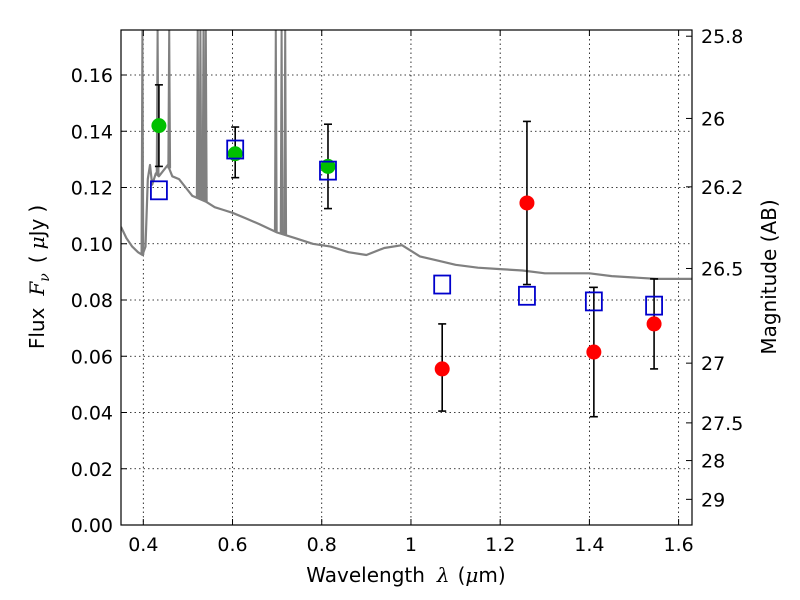  I want to click on y-tick-label: 0.04, so click(92, 414).